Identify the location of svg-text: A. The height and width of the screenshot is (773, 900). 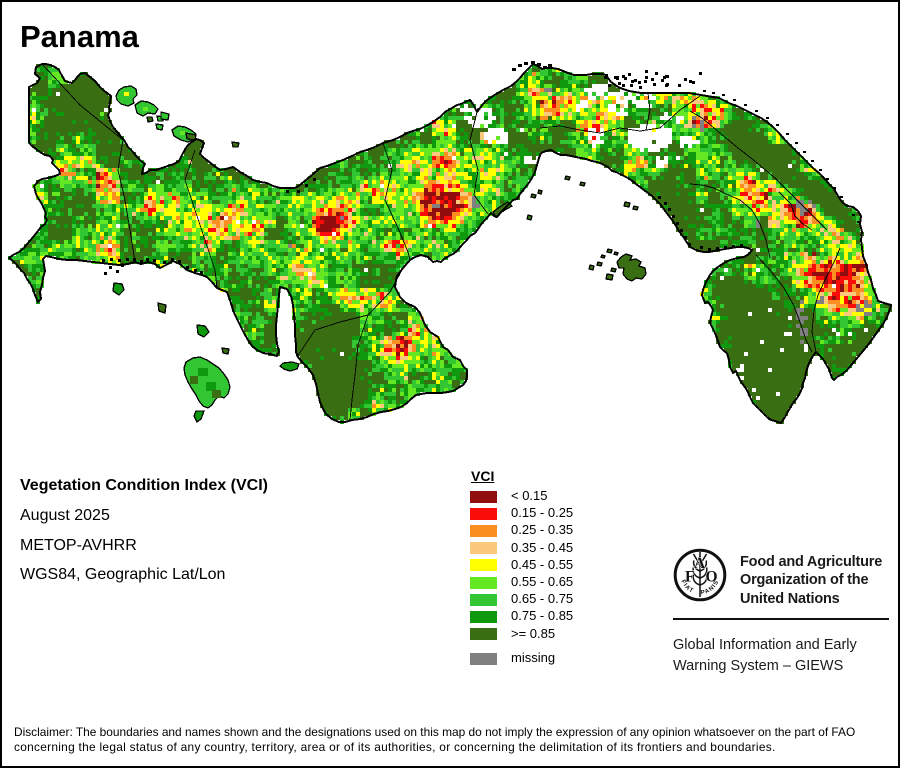
(700, 563).